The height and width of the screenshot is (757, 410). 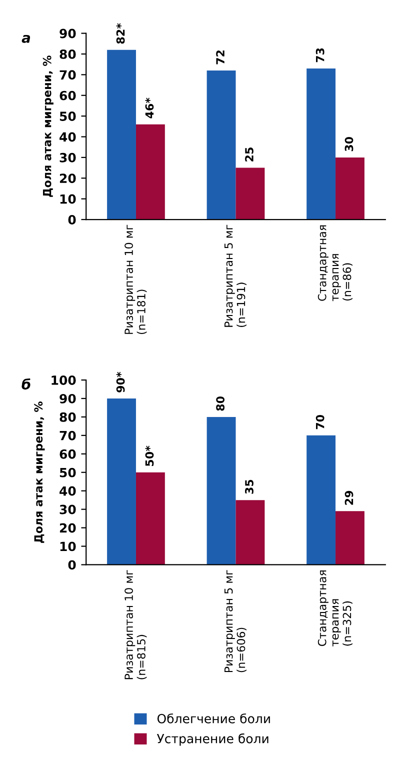 I want to click on data-label: 50*, so click(x=149, y=456).